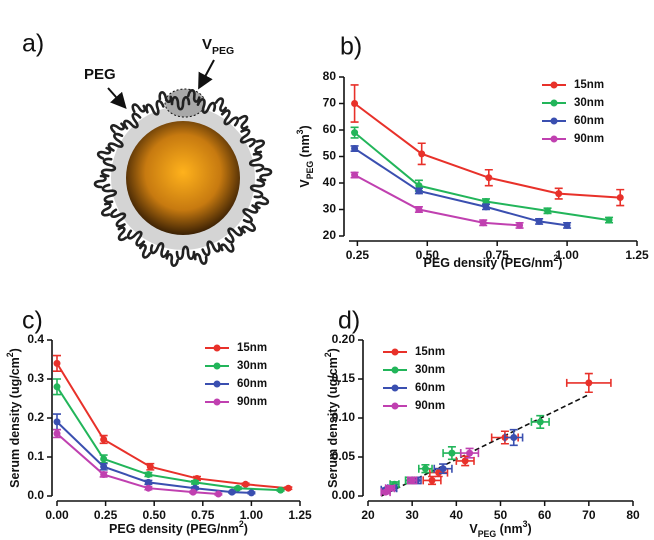  Describe the element at coordinates (206, 74) in the screenshot. I see `vpeg-arrow` at that location.